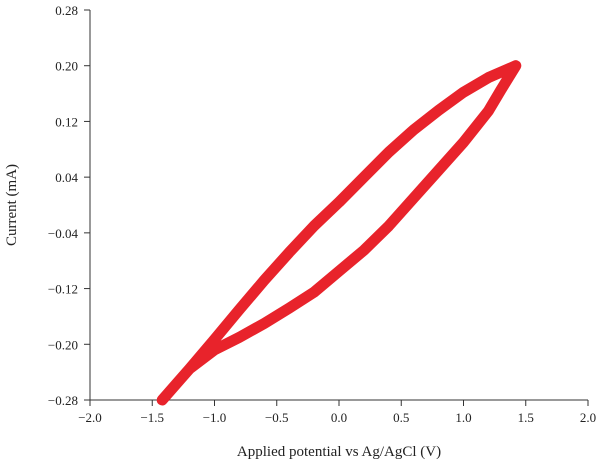  Describe the element at coordinates (152, 417) in the screenshot. I see `x-tick-label: −1.5` at that location.